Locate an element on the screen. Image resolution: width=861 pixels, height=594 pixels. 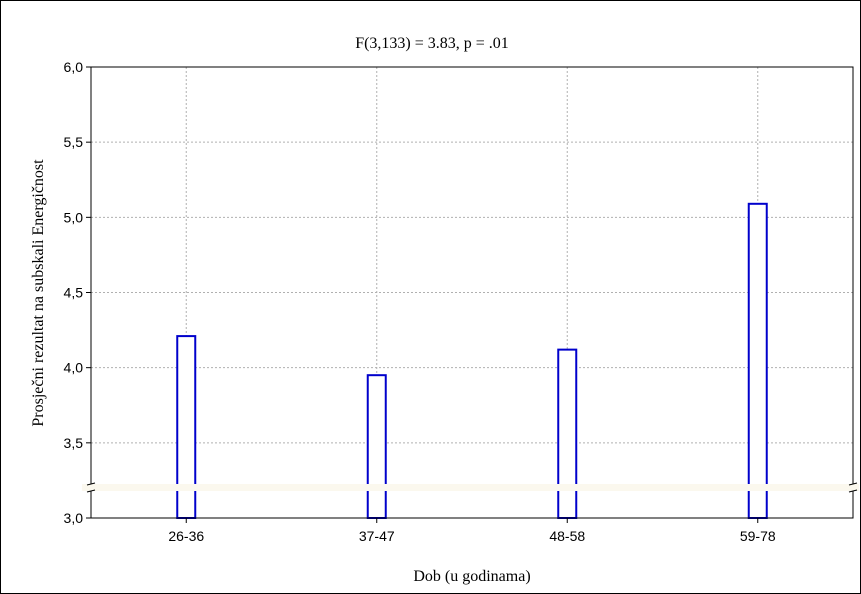
x-axis-label: Dob (u godinama) is located at coordinates (471, 576).